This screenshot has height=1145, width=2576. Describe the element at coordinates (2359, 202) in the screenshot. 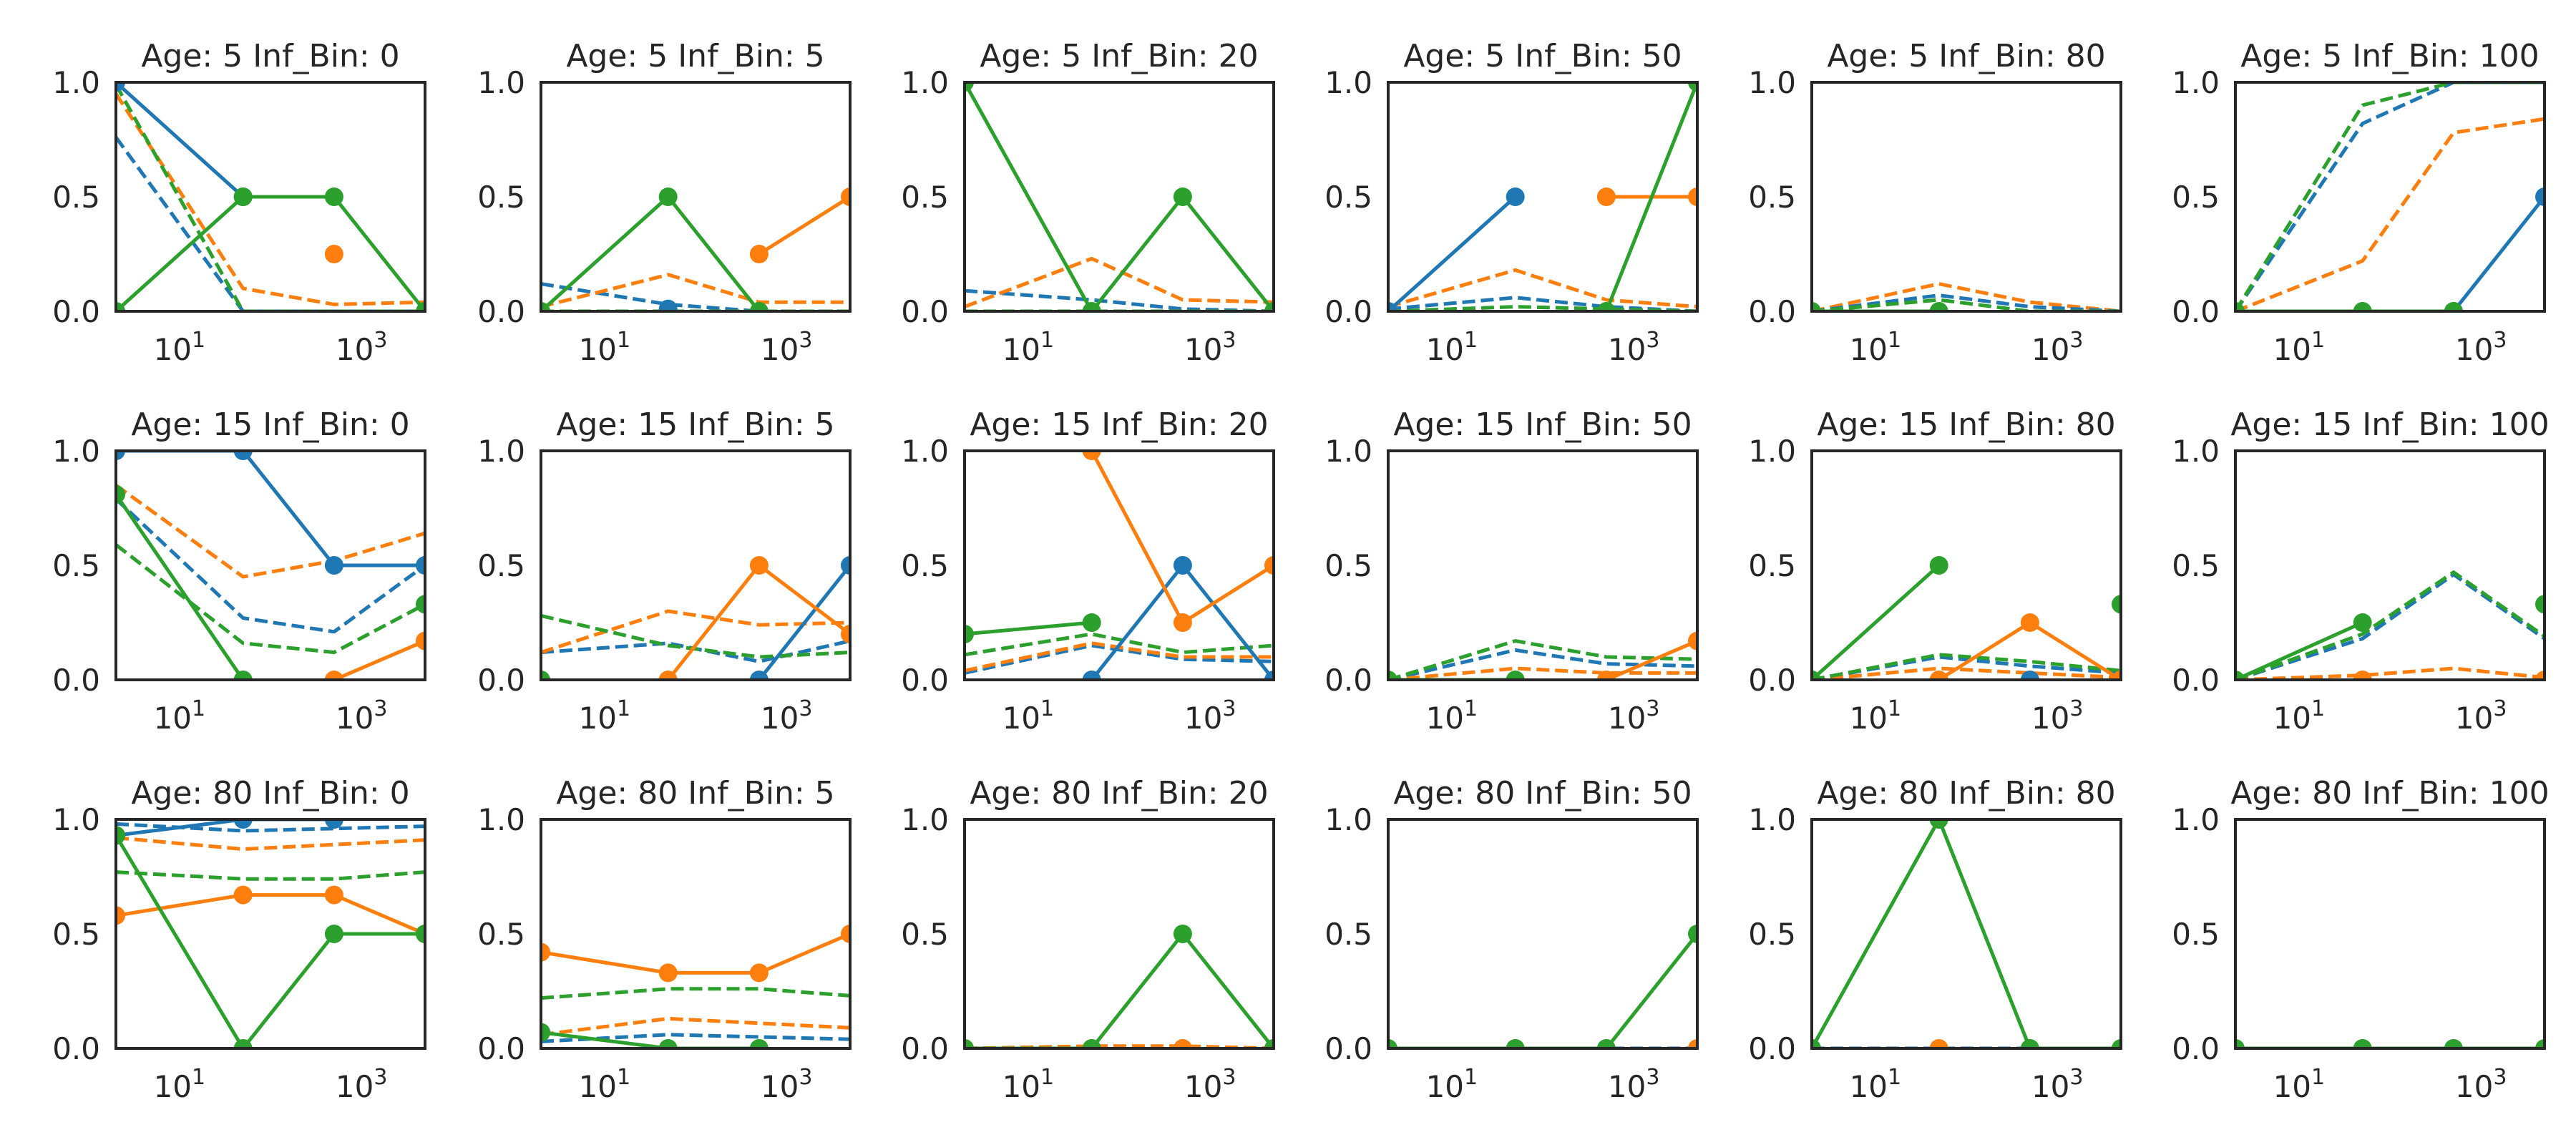

I see `subplot-6: 0.0 0.5 1.0 101 103 Age: 5 Inf_Bin: 100` at that location.